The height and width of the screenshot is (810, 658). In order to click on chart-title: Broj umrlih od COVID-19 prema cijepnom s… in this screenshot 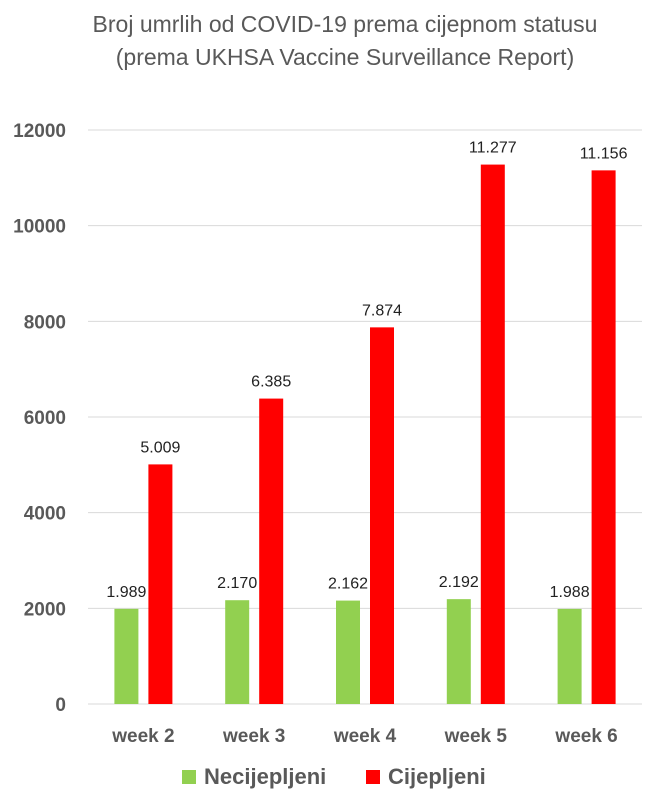, I will do `click(345, 40)`.